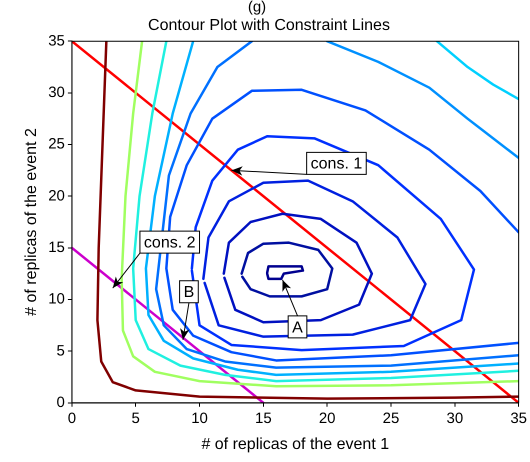 This screenshot has width=530, height=462. I want to click on x-tick-label: 25, so click(391, 418).